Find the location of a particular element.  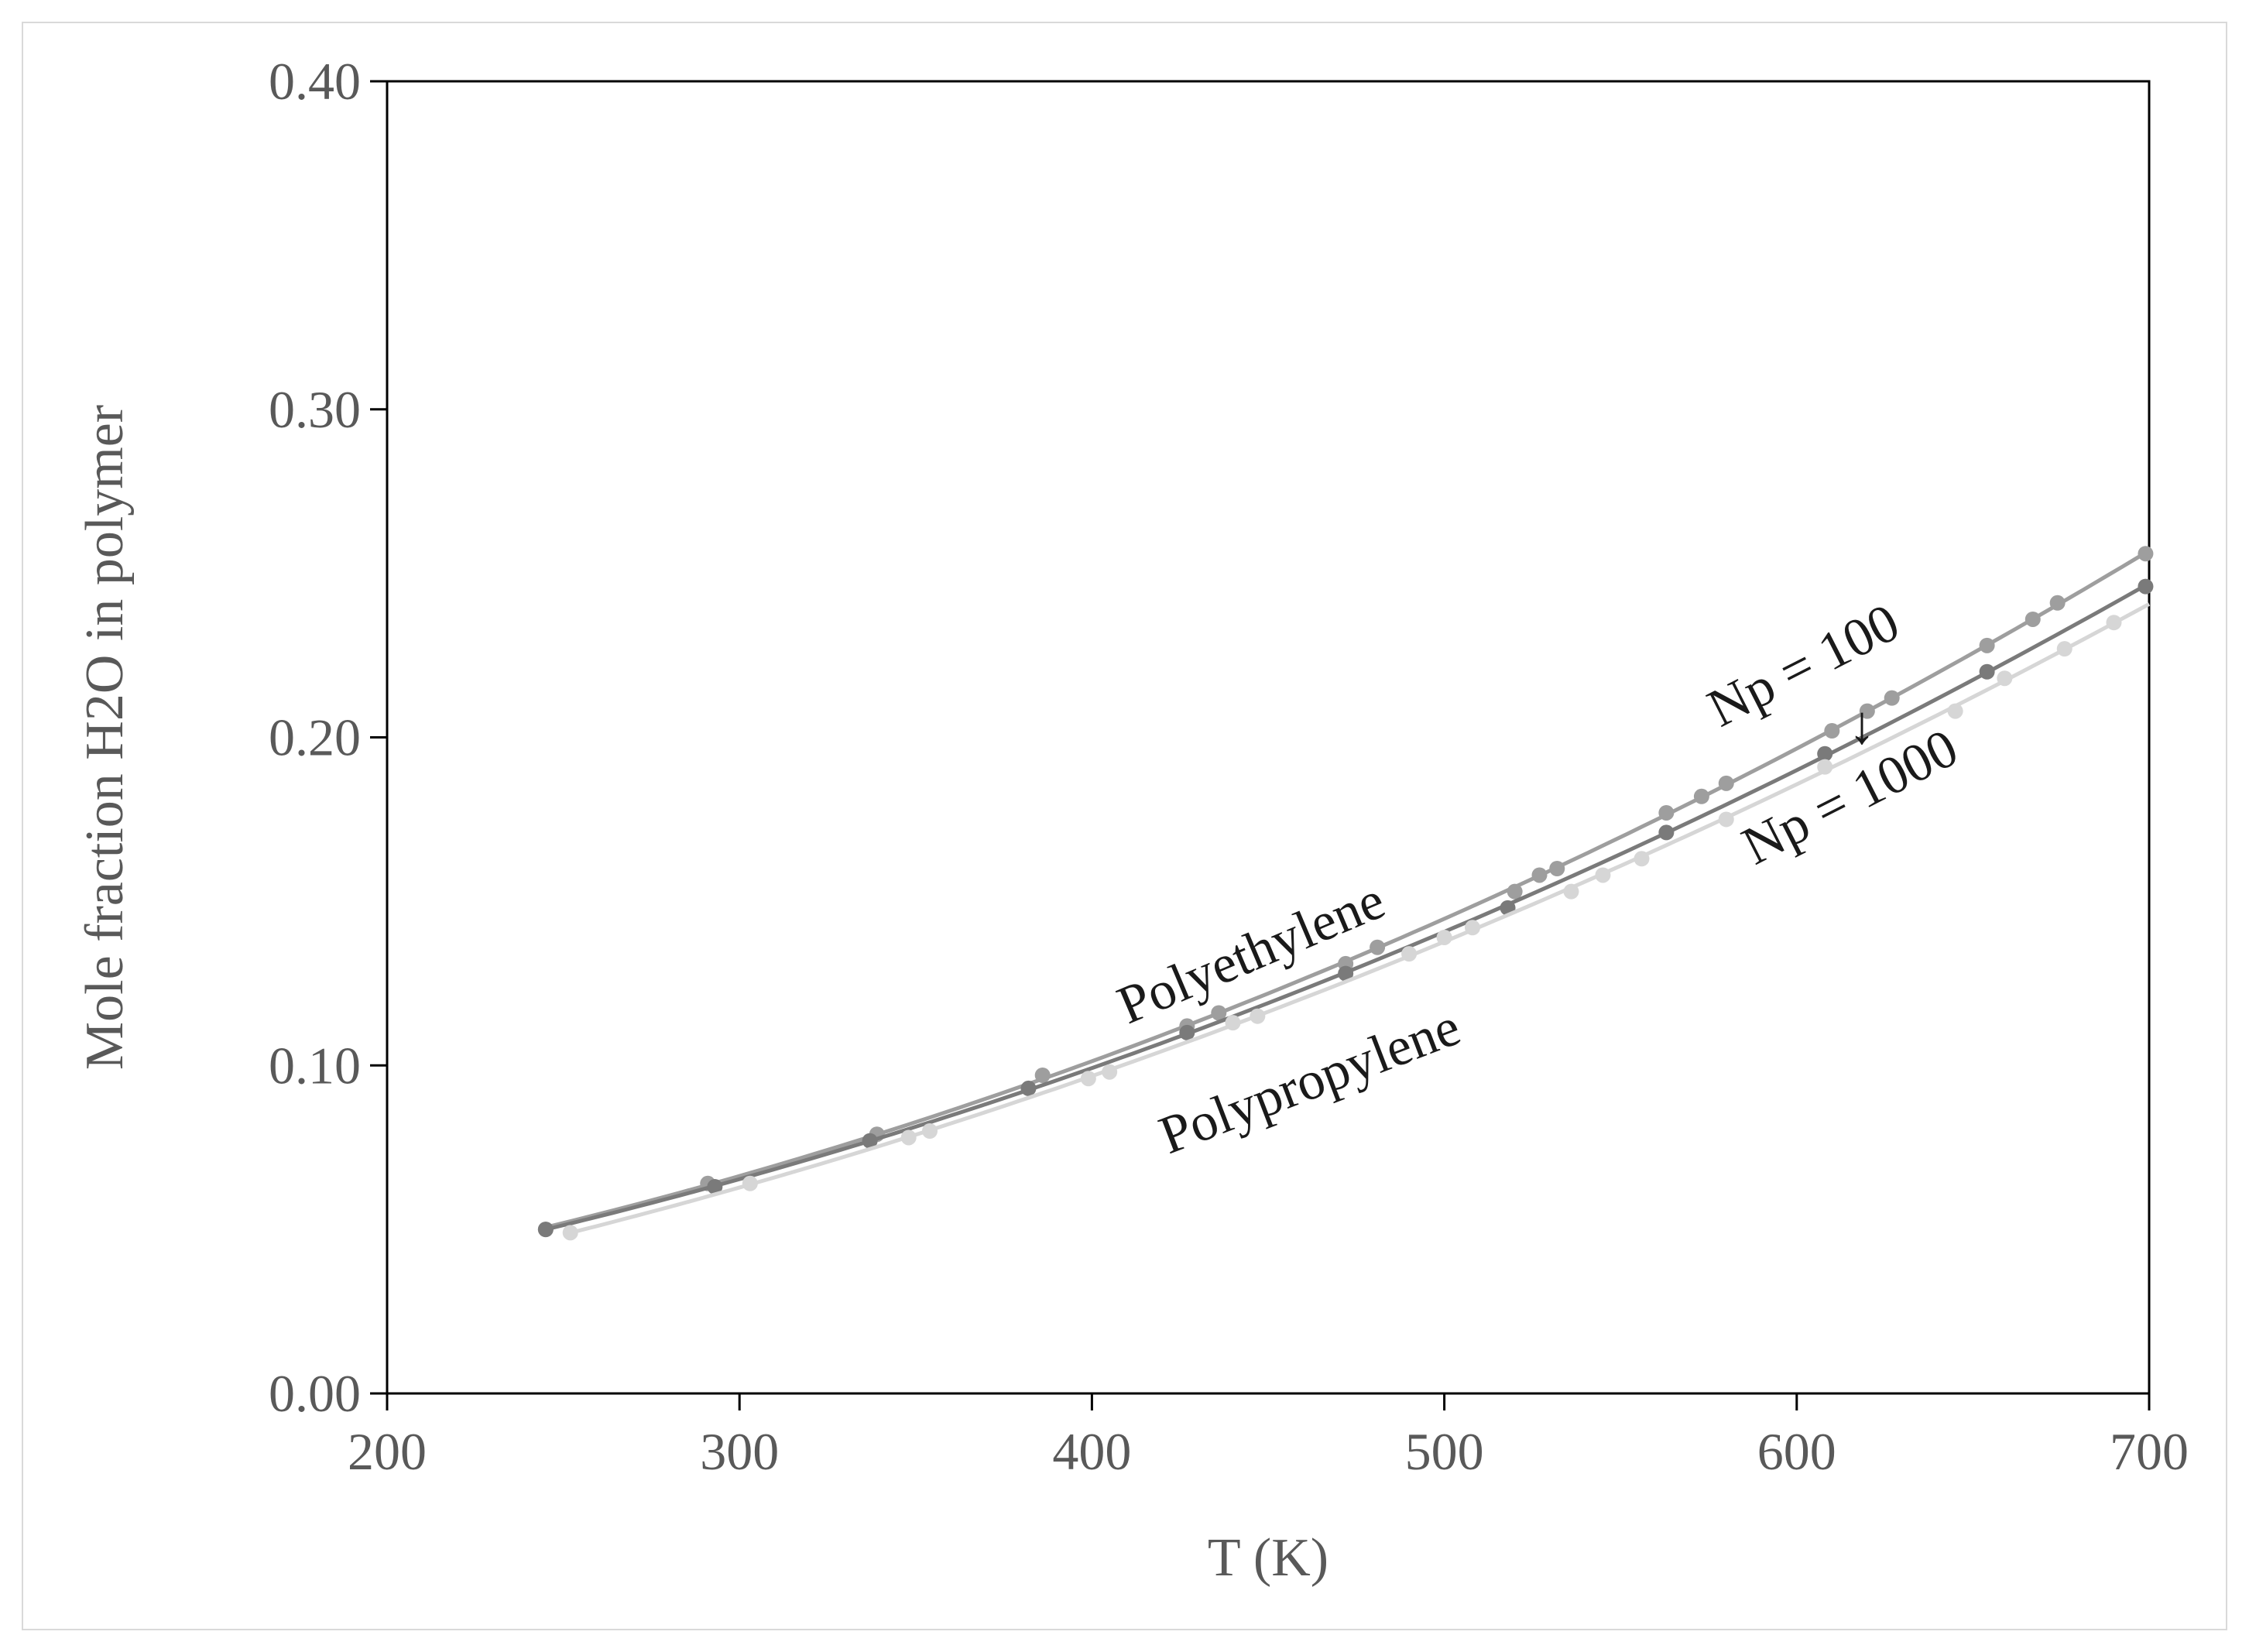

x-tick-label: 400 is located at coordinates (1091, 1452).